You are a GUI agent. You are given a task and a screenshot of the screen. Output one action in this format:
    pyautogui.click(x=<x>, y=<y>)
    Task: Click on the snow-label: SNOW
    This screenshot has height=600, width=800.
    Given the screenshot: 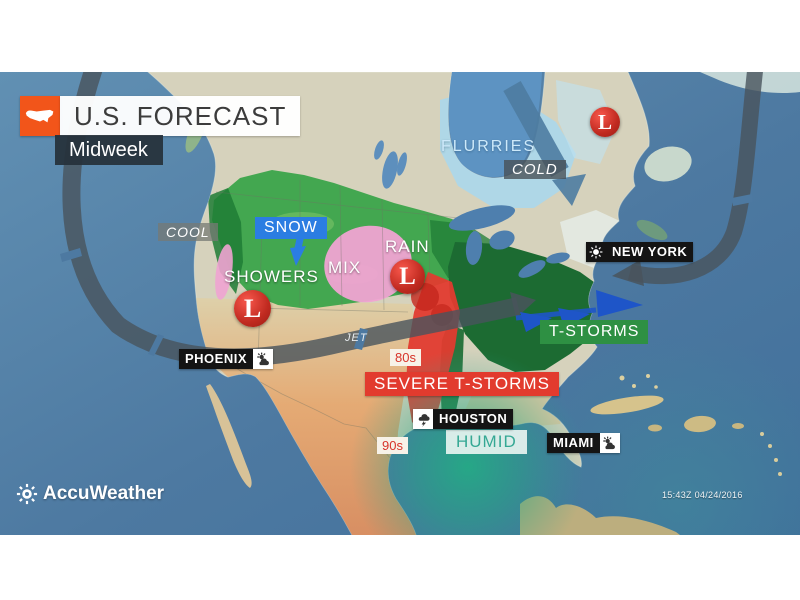 What is the action you would take?
    pyautogui.click(x=291, y=228)
    